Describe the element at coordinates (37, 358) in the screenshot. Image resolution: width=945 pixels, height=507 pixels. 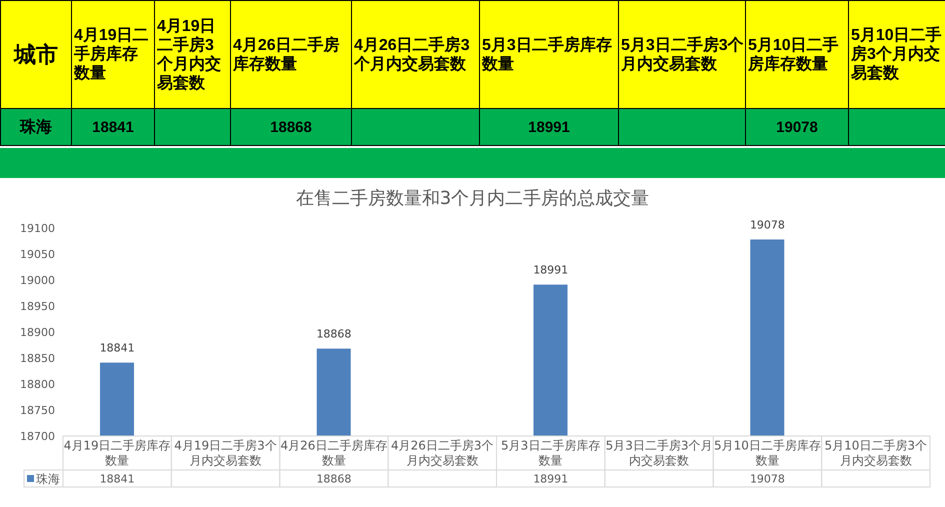
I see `y-tick-label: 18850` at that location.